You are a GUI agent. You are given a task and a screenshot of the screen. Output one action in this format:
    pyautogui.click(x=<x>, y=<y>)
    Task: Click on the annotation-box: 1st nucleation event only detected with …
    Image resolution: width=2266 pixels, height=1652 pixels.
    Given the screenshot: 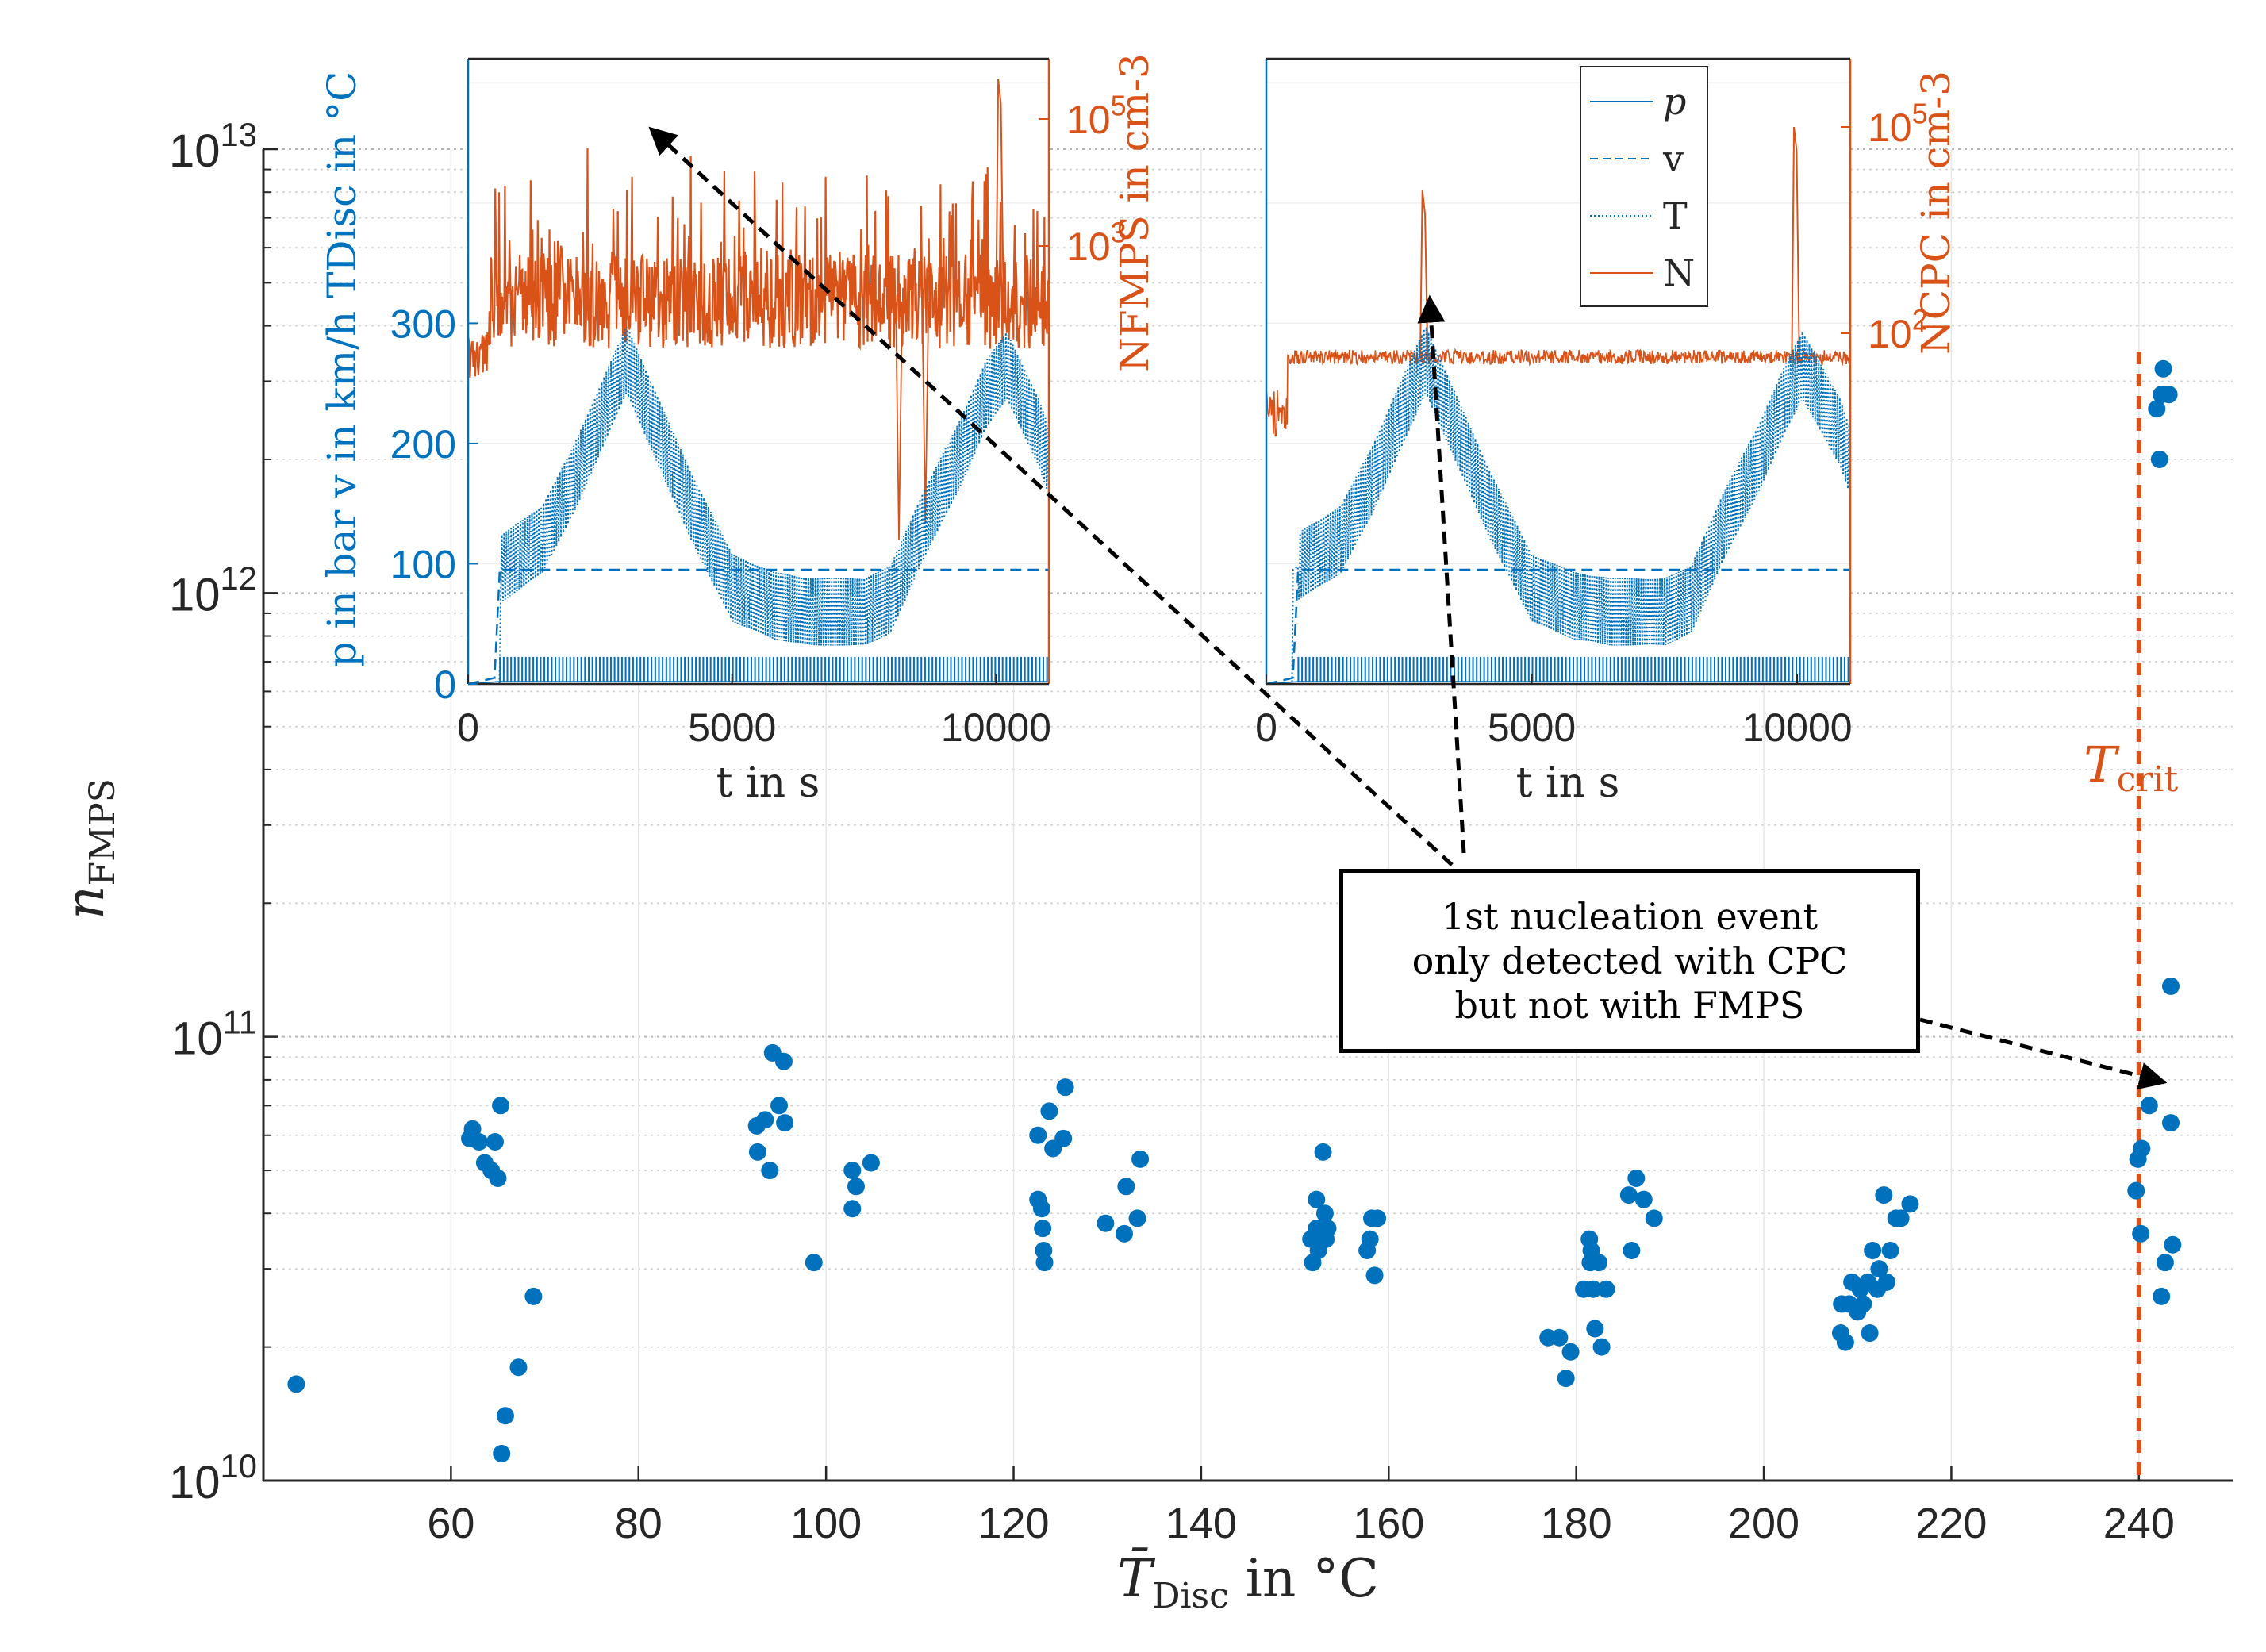 What is the action you would take?
    pyautogui.click(x=1629, y=961)
    